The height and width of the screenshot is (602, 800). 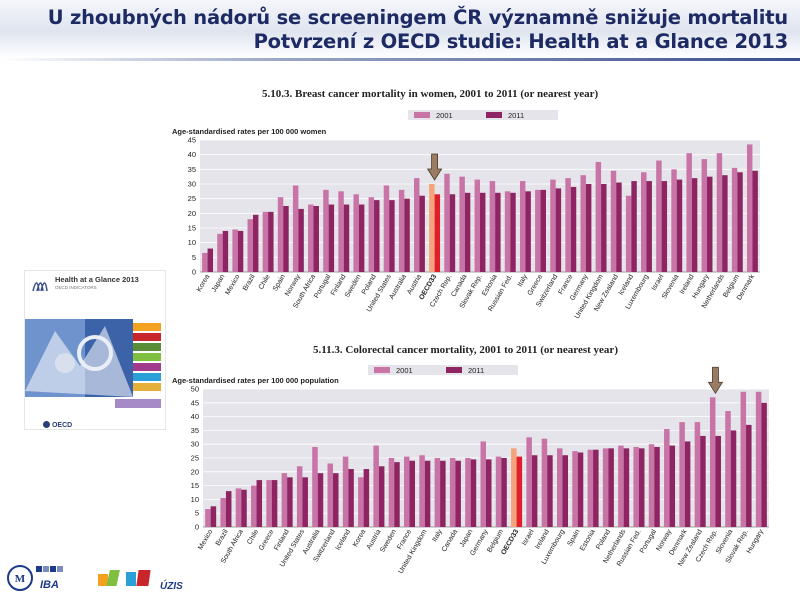 What do you see at coordinates (568, 225) in the screenshot?
I see `bar-france-2001` at bounding box center [568, 225].